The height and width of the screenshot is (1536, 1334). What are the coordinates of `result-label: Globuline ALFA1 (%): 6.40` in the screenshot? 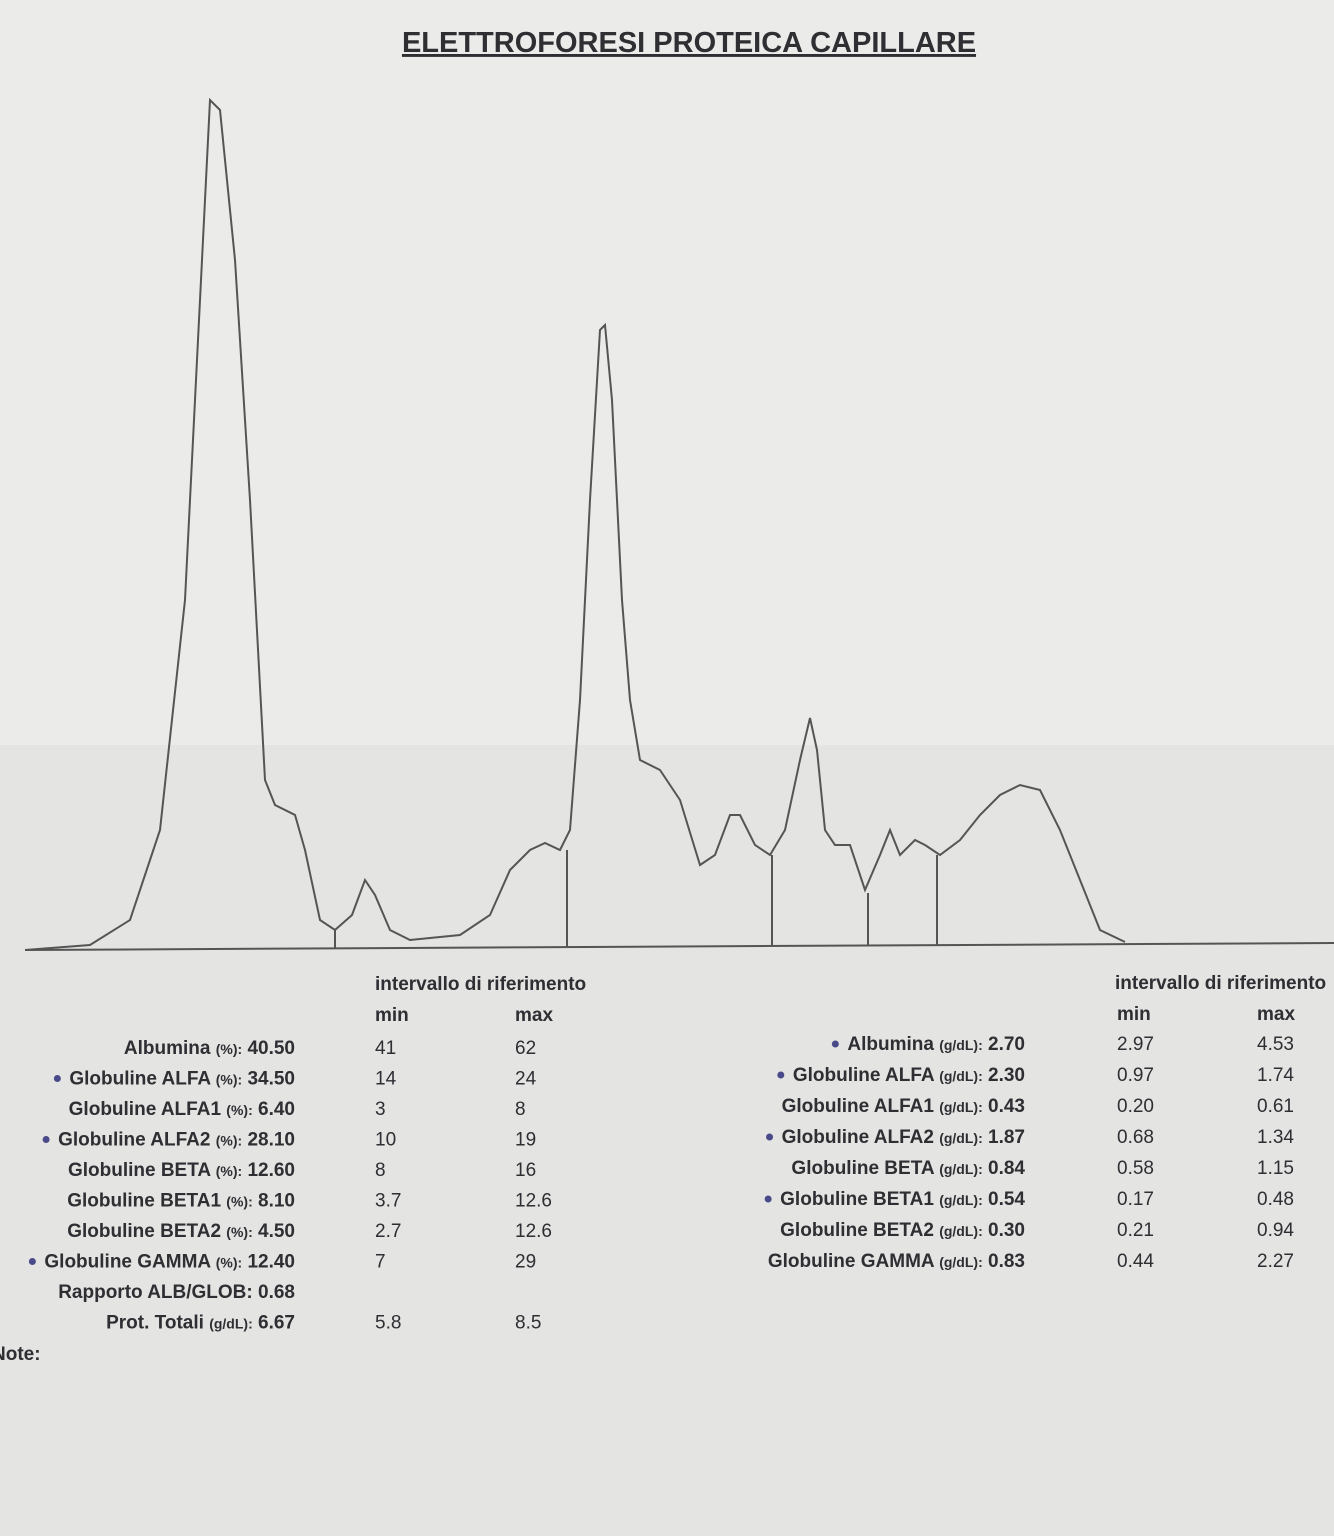 It's located at (182, 1109).